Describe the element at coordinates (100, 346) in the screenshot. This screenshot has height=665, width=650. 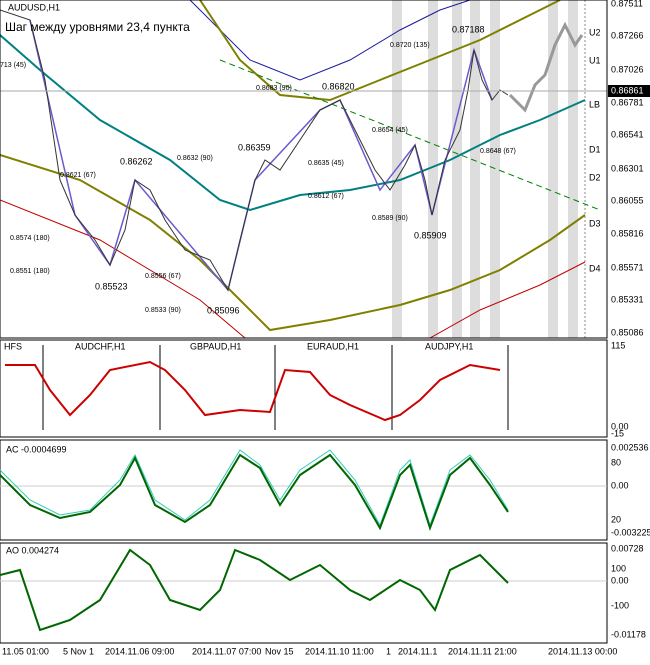
I see `hfs-symbol: AUDCHF,H1` at that location.